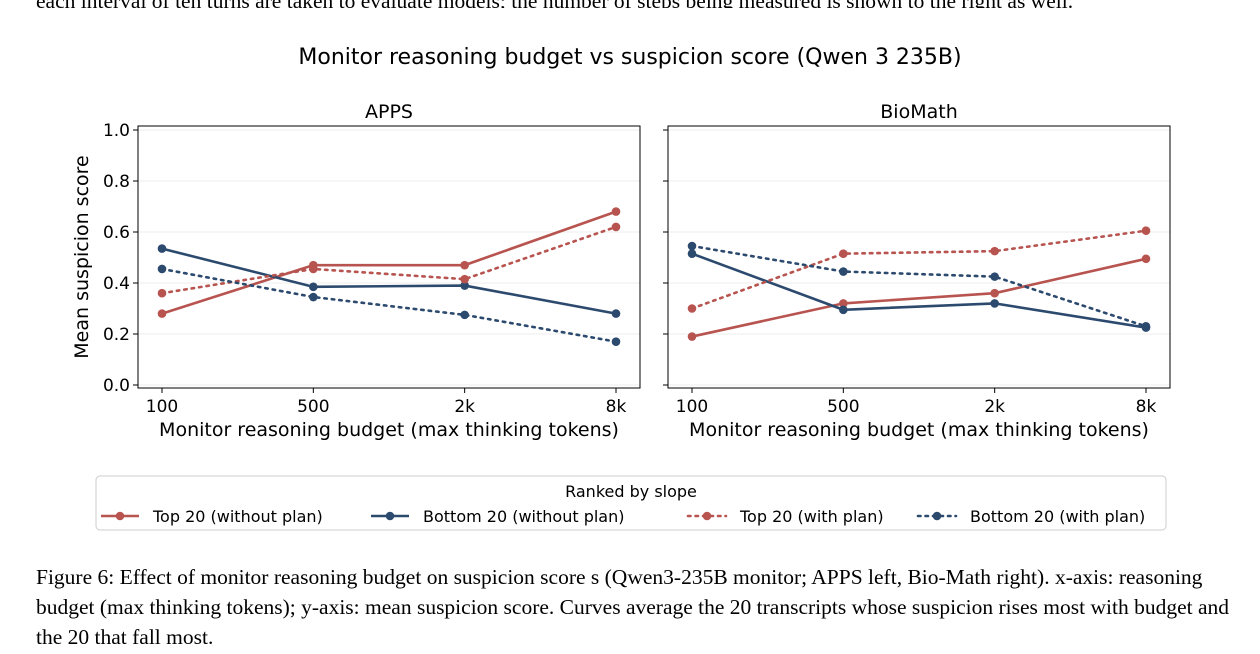 This screenshot has width=1260, height=654. I want to click on y-tick-label: 1.0, so click(116, 131).